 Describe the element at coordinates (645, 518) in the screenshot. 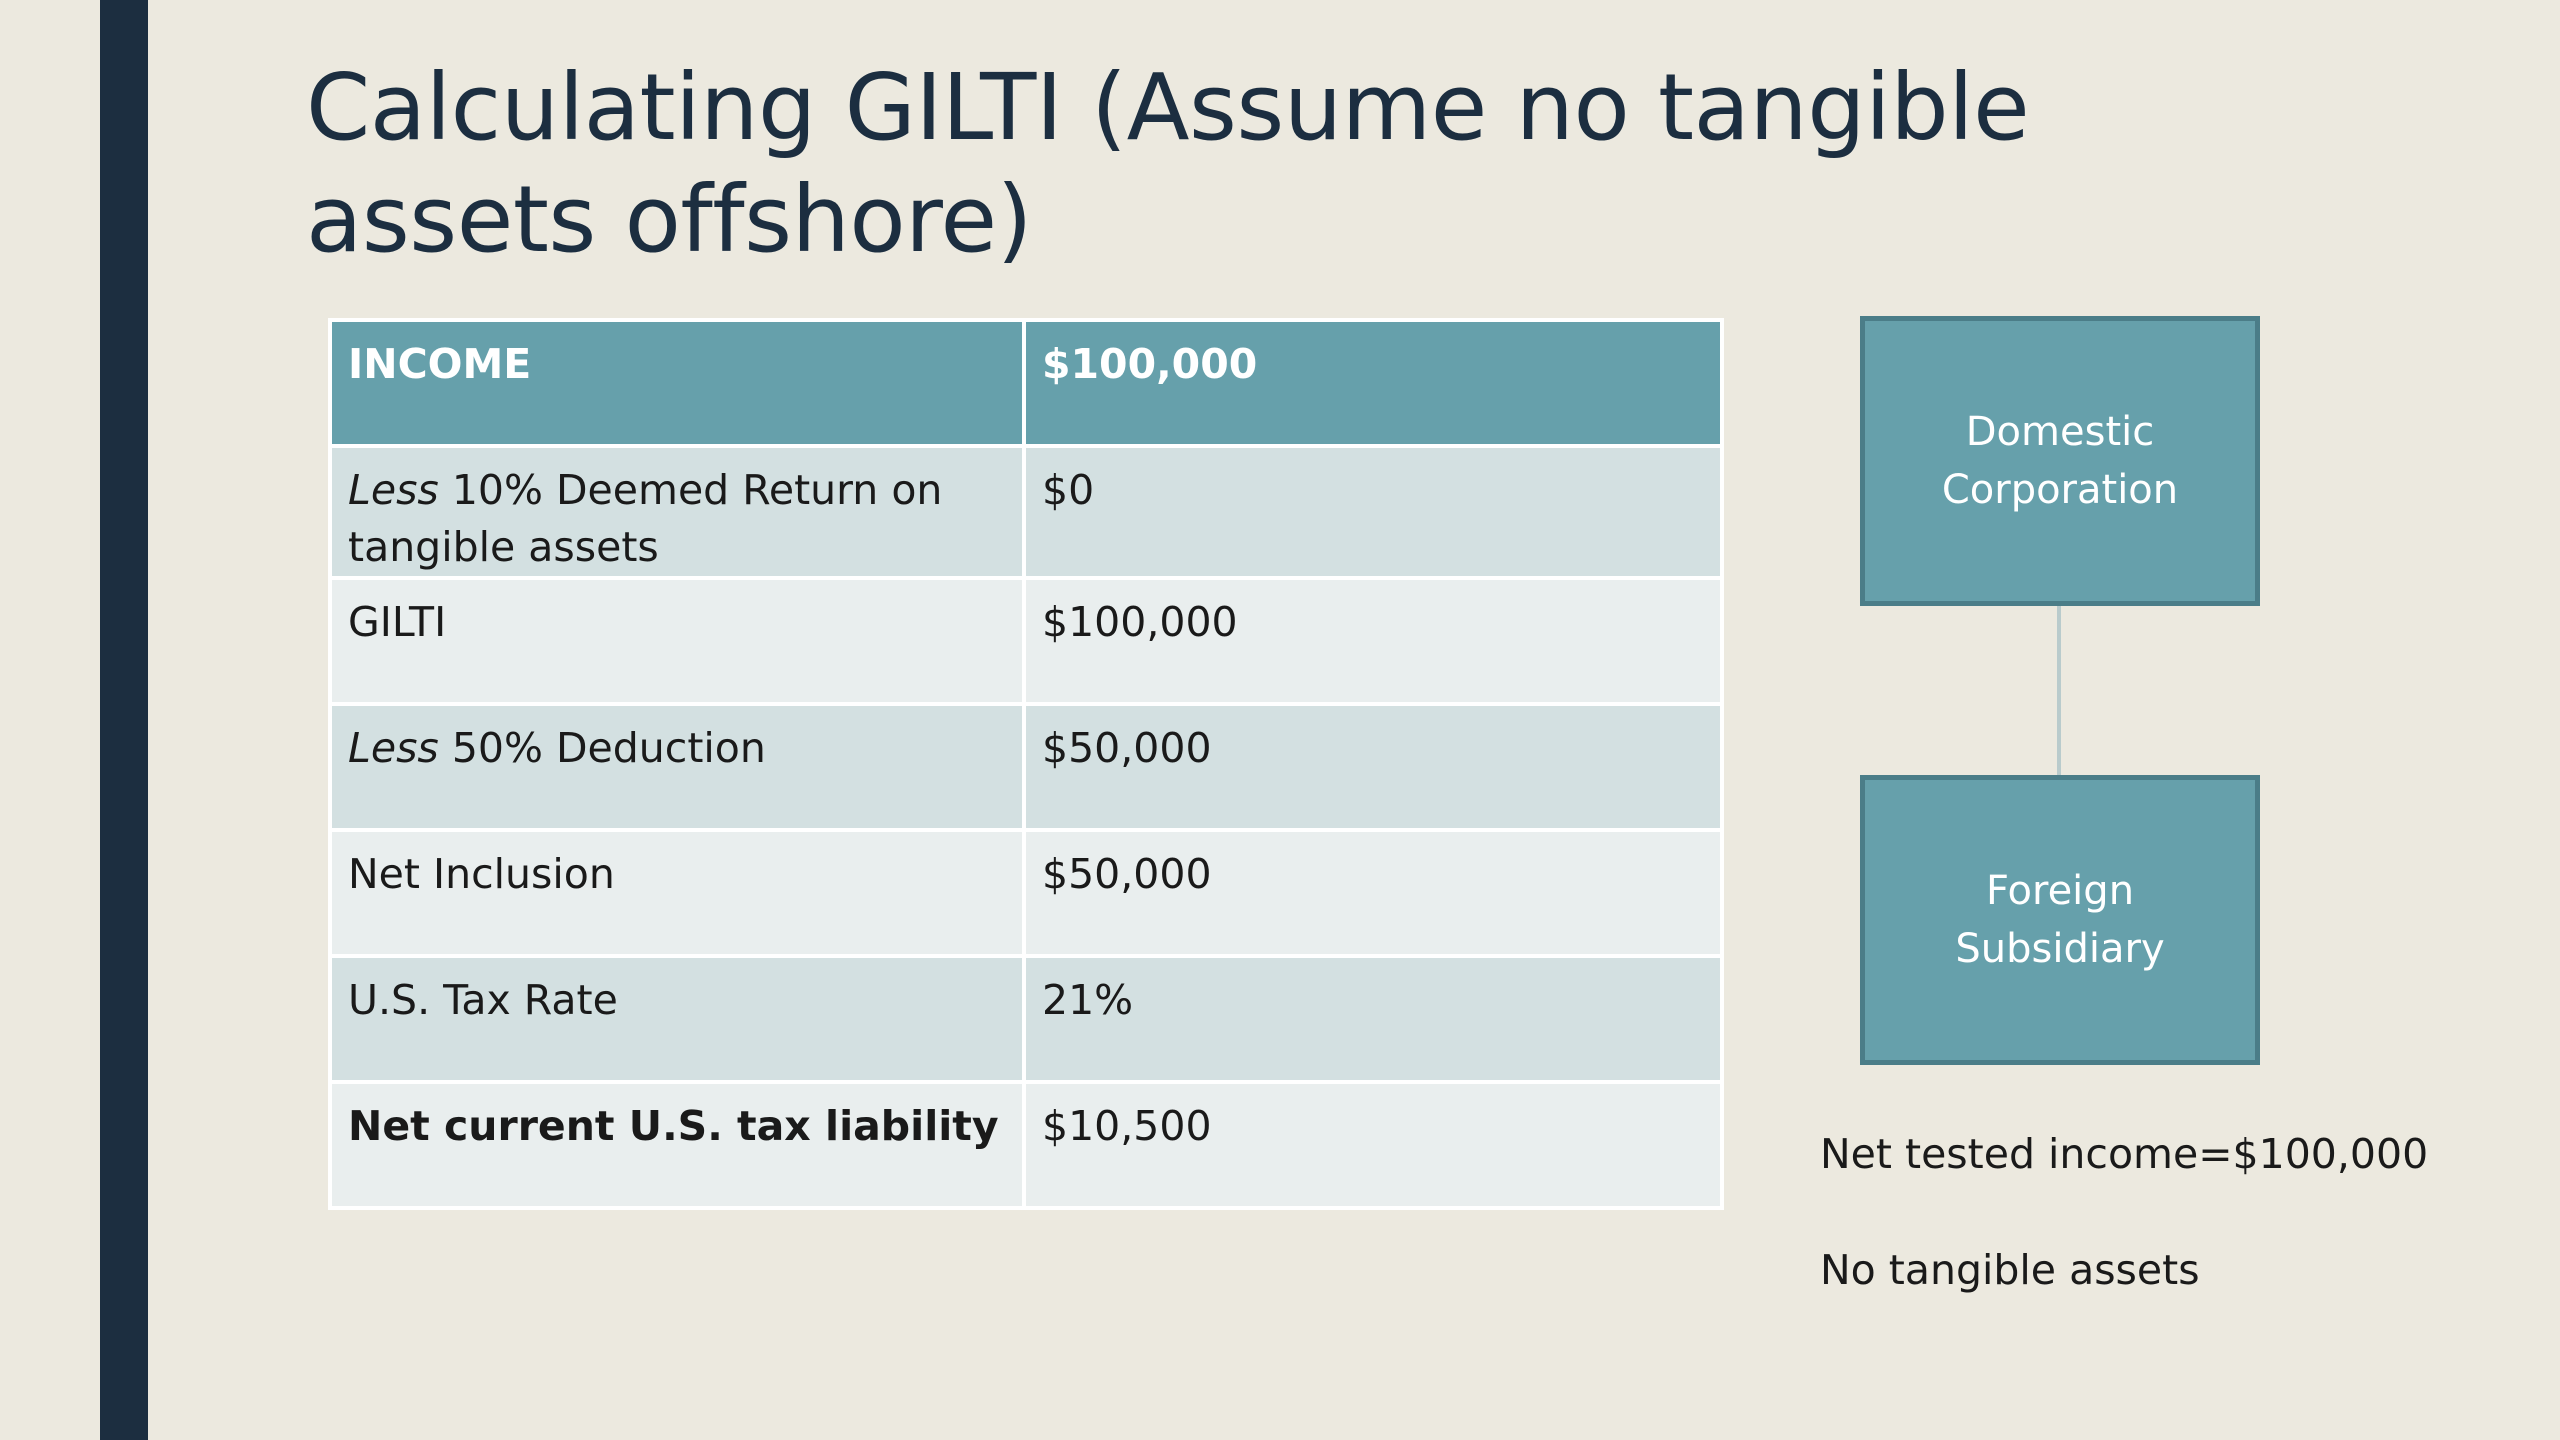

I see `label-text: 10% Deemed Return on tangible assets` at that location.